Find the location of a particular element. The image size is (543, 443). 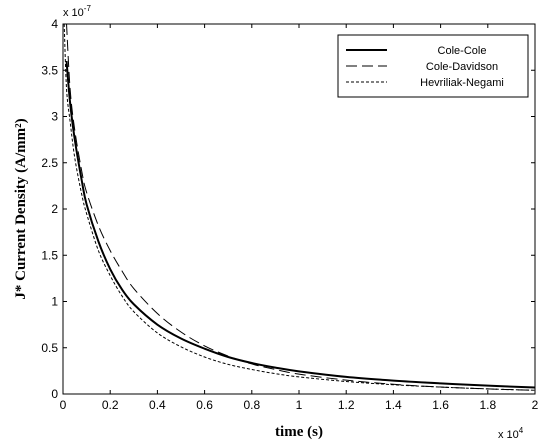

legend-label: Cole-Cole is located at coordinates (462, 51).